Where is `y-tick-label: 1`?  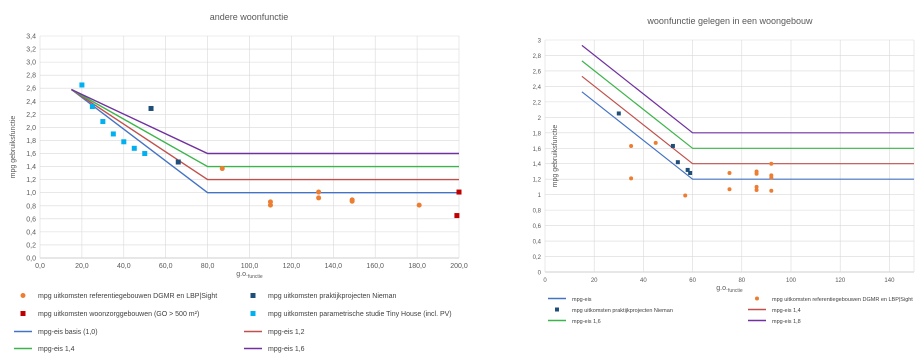
y-tick-label: 1 is located at coordinates (540, 196).